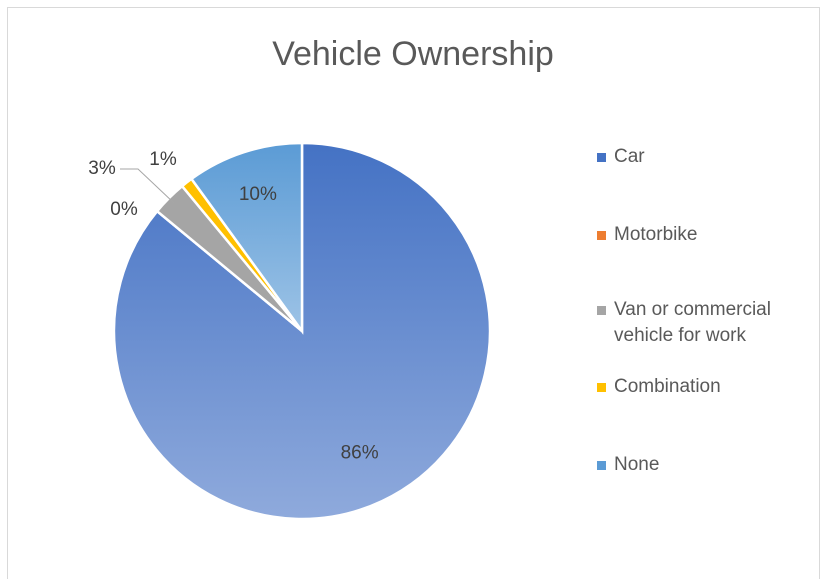  What do you see at coordinates (163, 159) in the screenshot?
I see `data-label: 1%` at bounding box center [163, 159].